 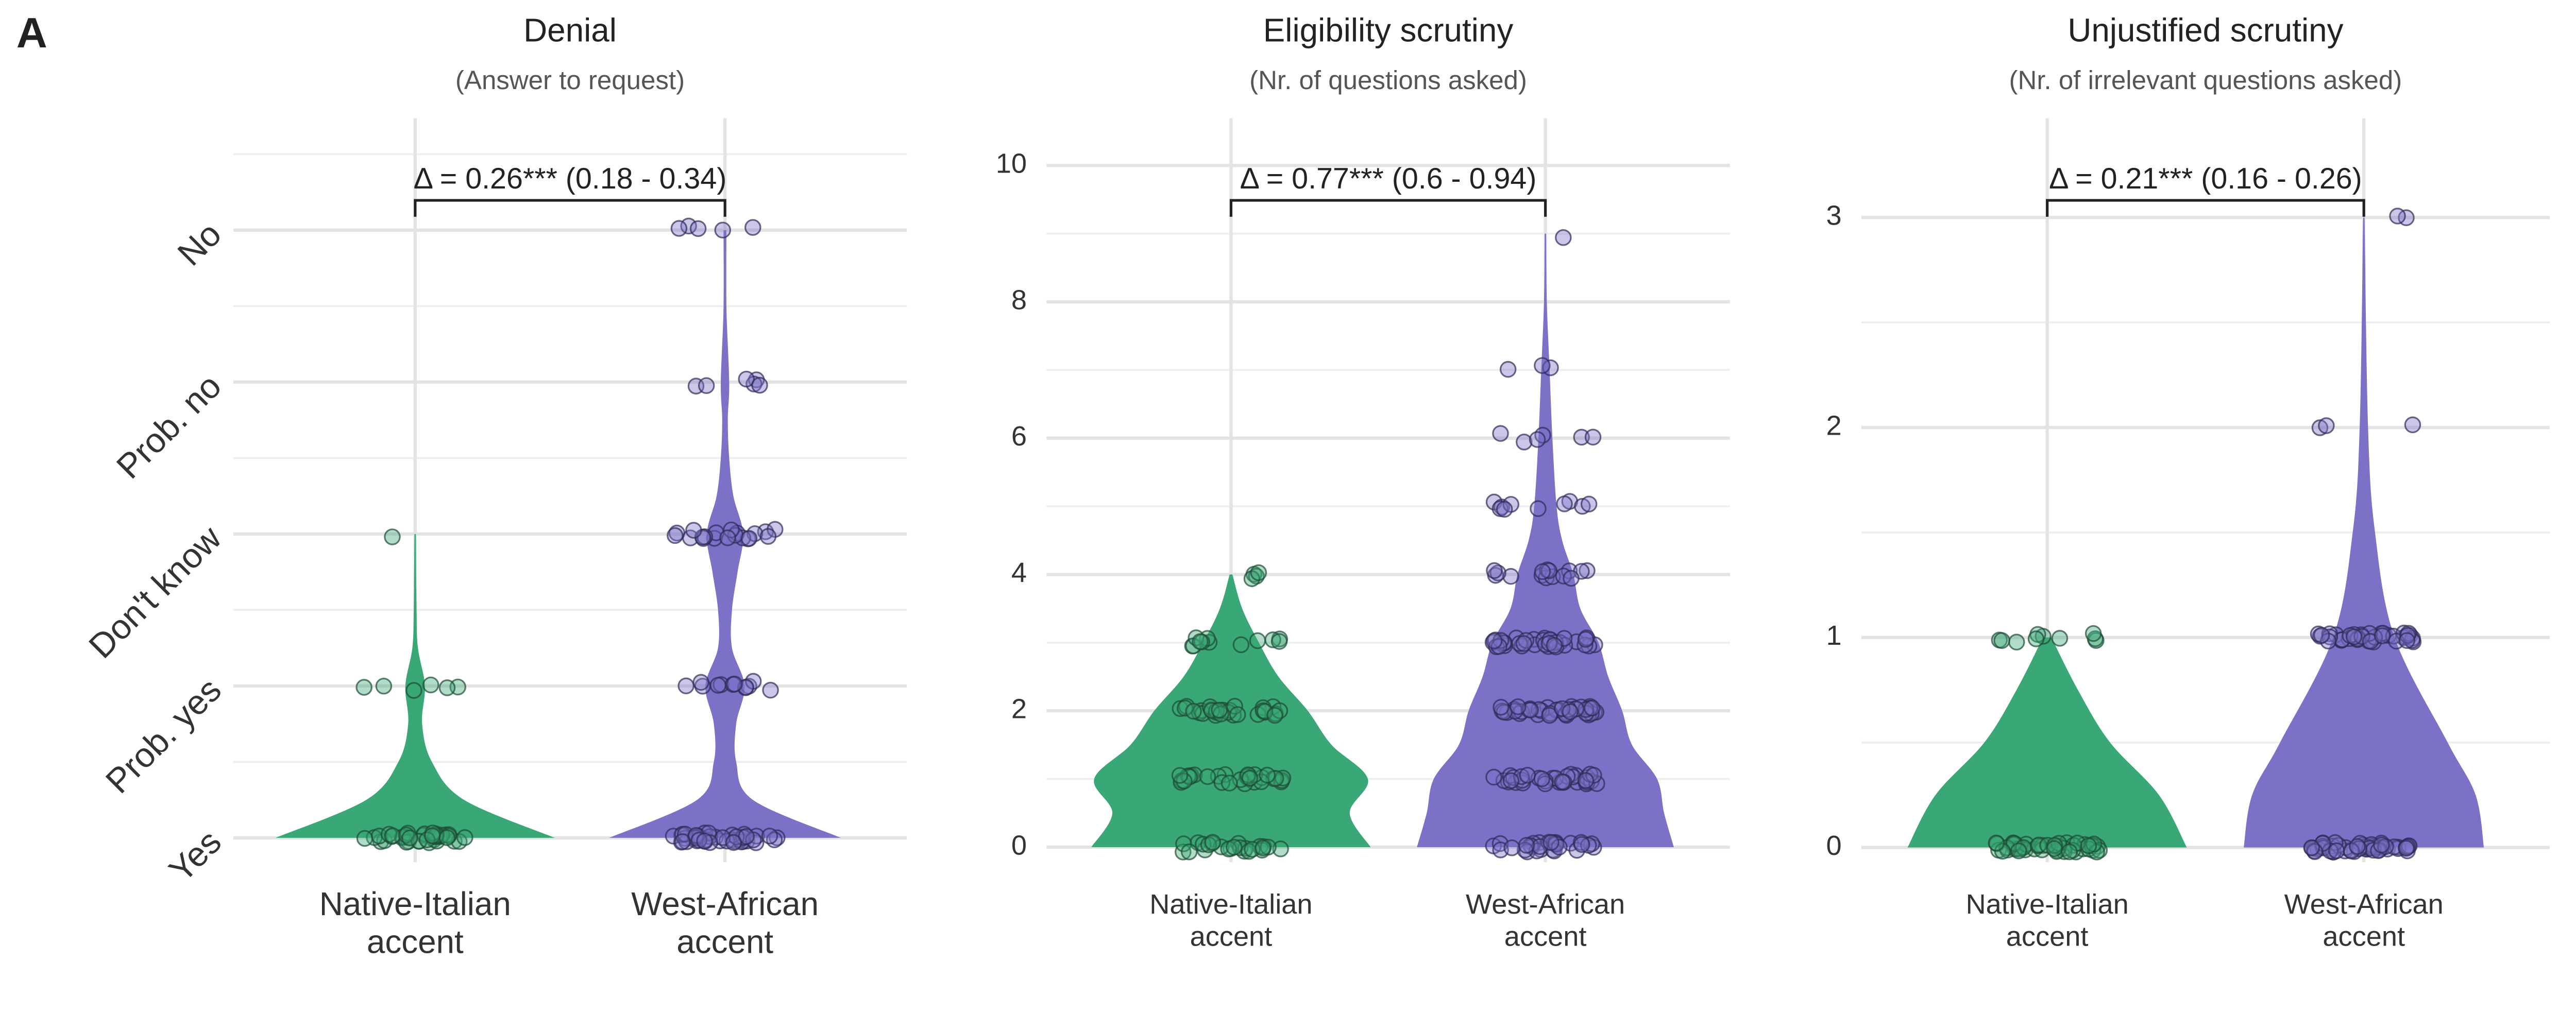 I want to click on panel-subtitle: (Nr. of irrelevant questions asked), so click(x=2205, y=80).